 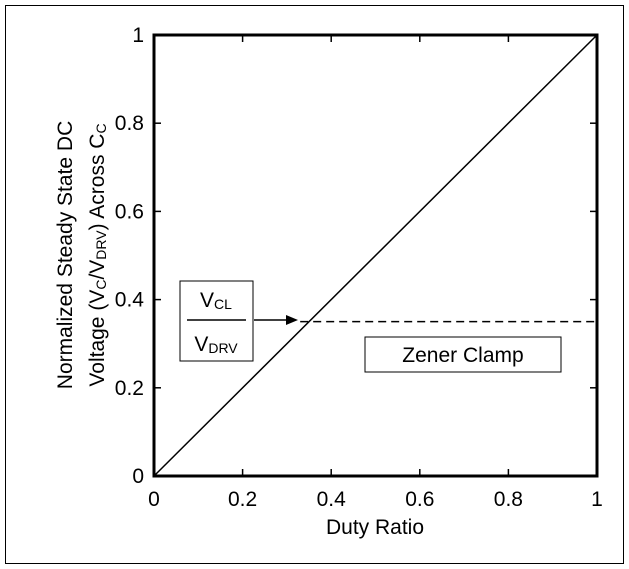 I want to click on x-axis-label: Duty Ratio, so click(x=375, y=527).